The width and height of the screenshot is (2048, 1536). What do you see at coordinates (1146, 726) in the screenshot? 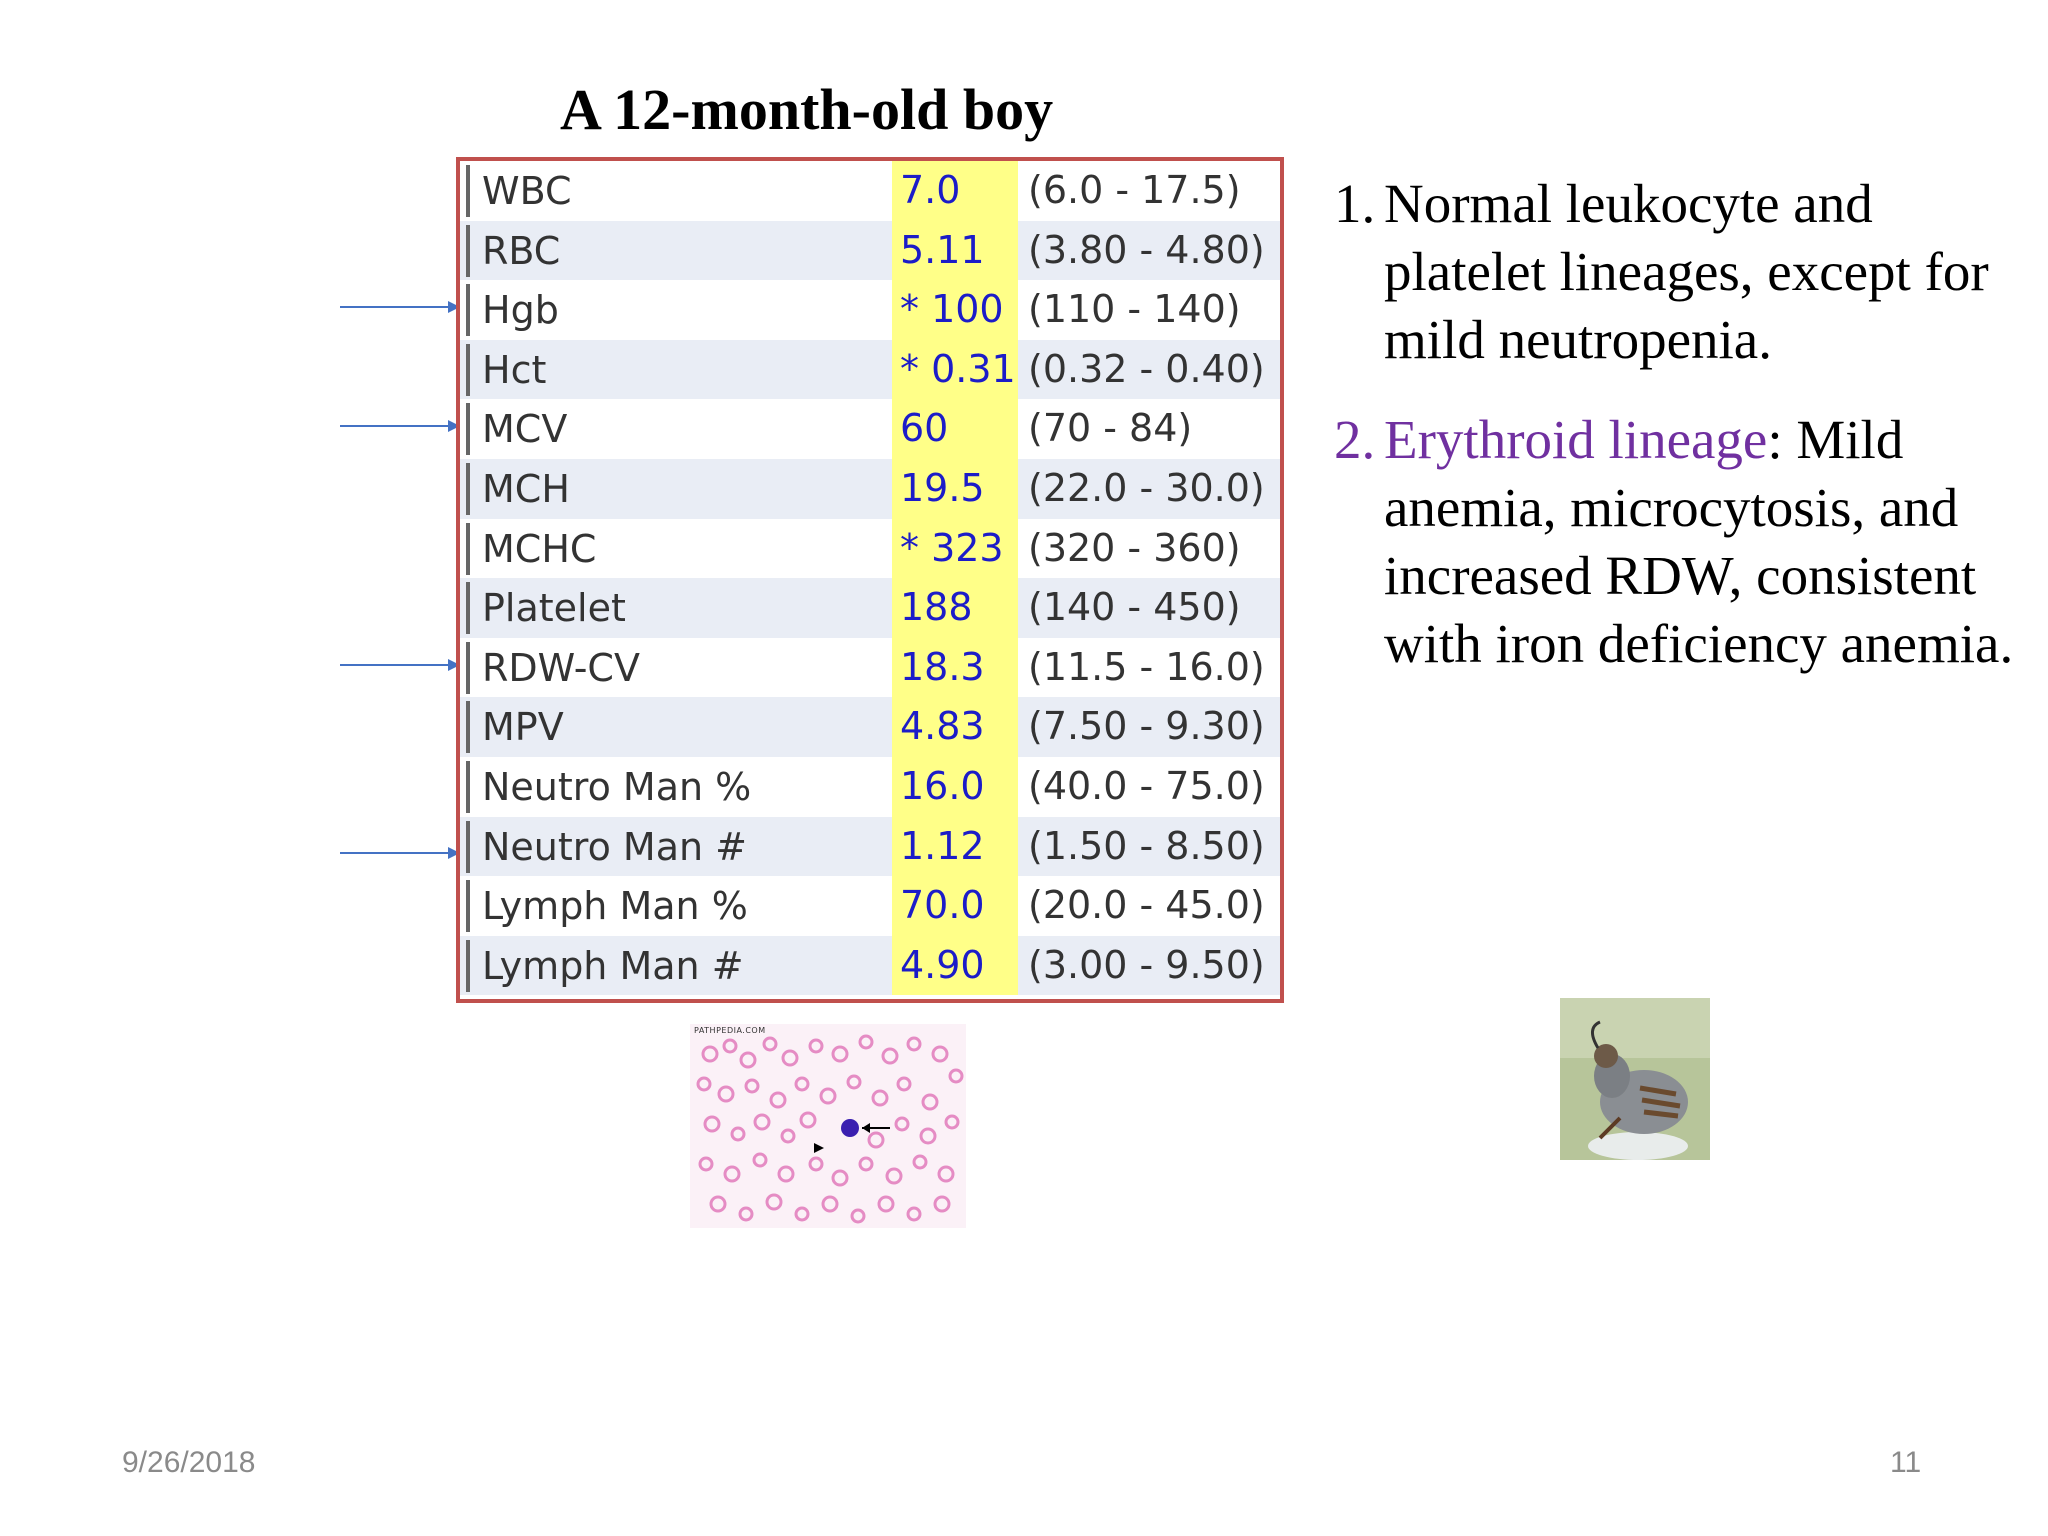
I see `lab-range: (7.50 - 9.30)` at bounding box center [1146, 726].